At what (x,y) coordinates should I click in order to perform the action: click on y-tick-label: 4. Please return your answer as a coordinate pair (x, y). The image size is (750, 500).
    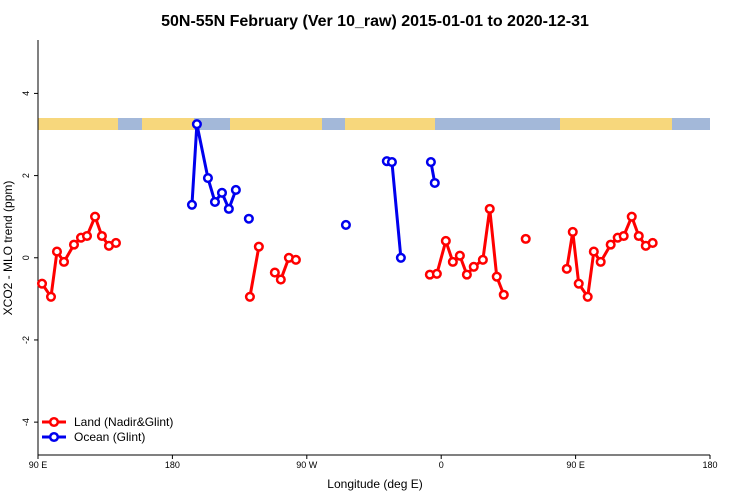
    Looking at the image, I should click on (26, 93).